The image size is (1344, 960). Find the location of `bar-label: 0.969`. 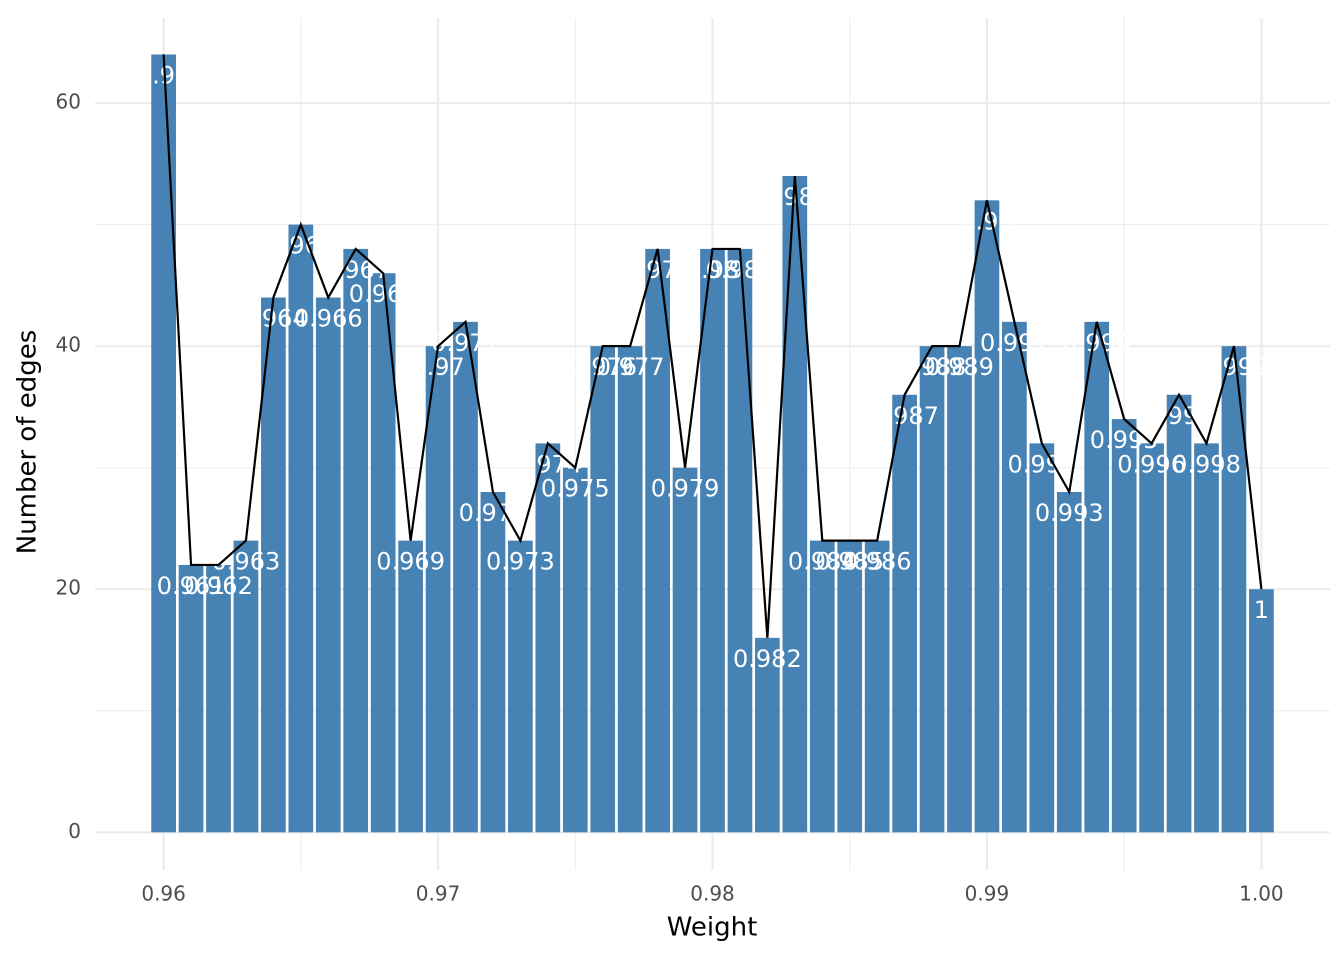

bar-label: 0.969 is located at coordinates (410, 562).